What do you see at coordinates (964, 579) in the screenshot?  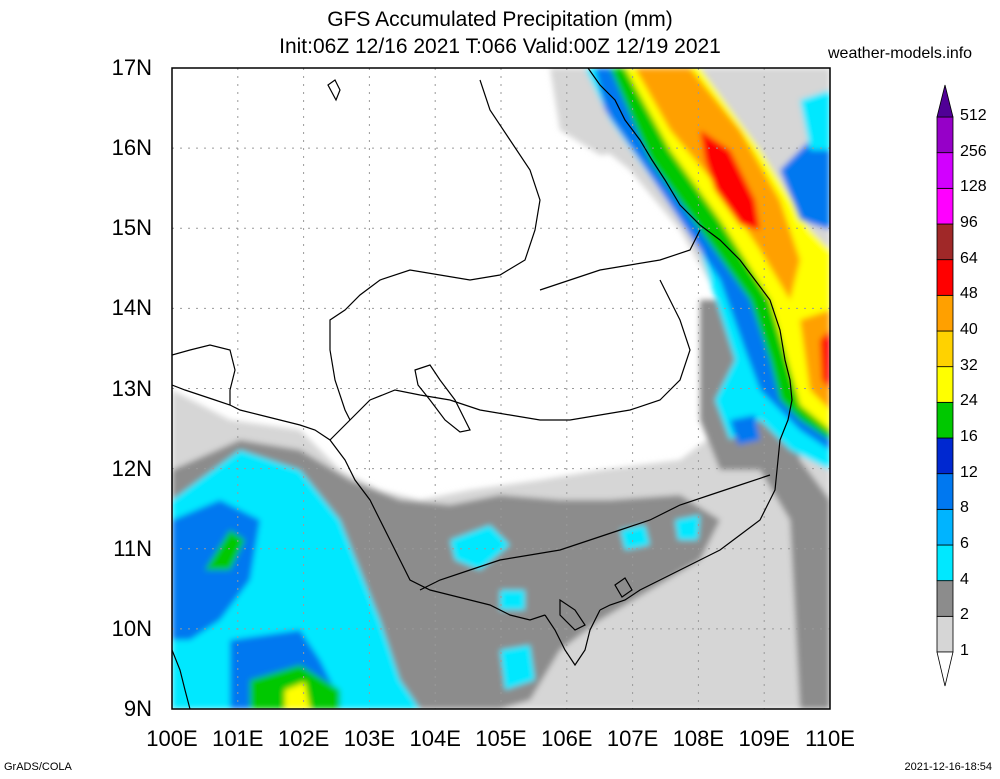 I see `legend-level-label: 4` at bounding box center [964, 579].